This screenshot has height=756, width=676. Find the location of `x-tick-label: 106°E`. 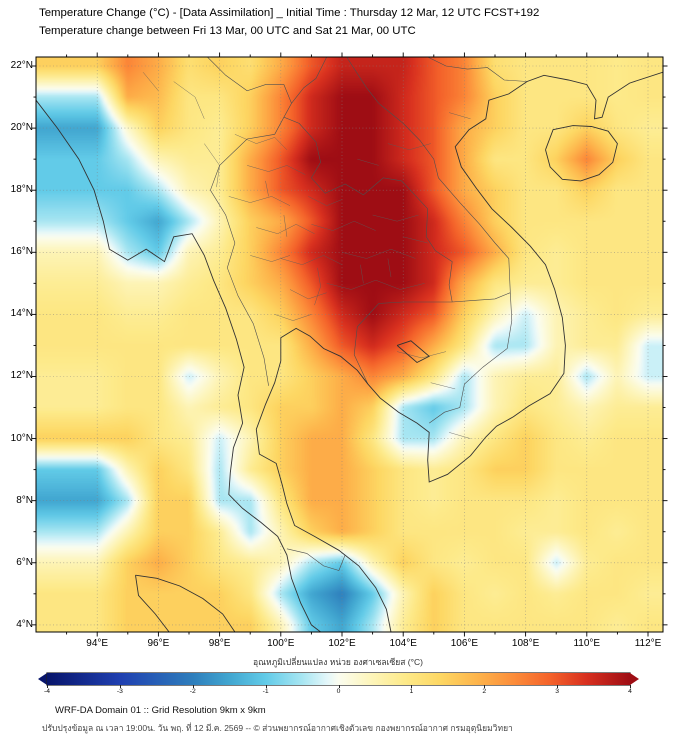

x-tick-label: 106°E is located at coordinates (464, 643).